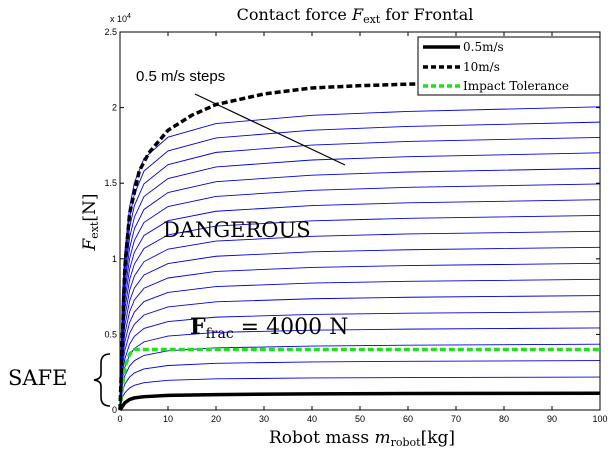  I want to click on x-tick-label: 80, so click(504, 419).